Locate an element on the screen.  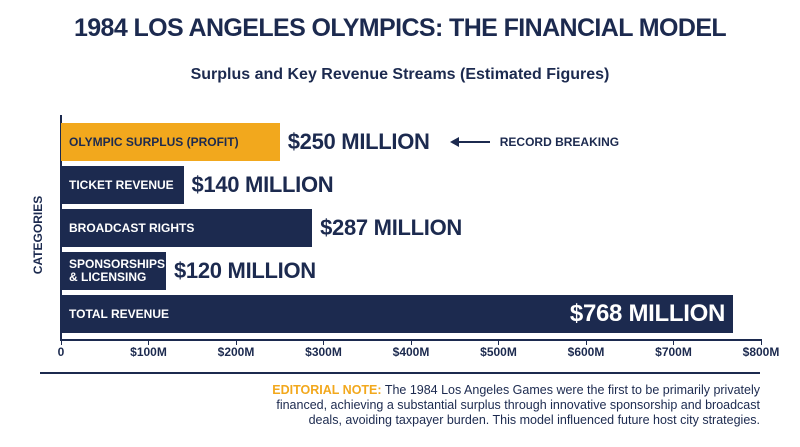
y-axis-label: CATEGORIES is located at coordinates (38, 235).